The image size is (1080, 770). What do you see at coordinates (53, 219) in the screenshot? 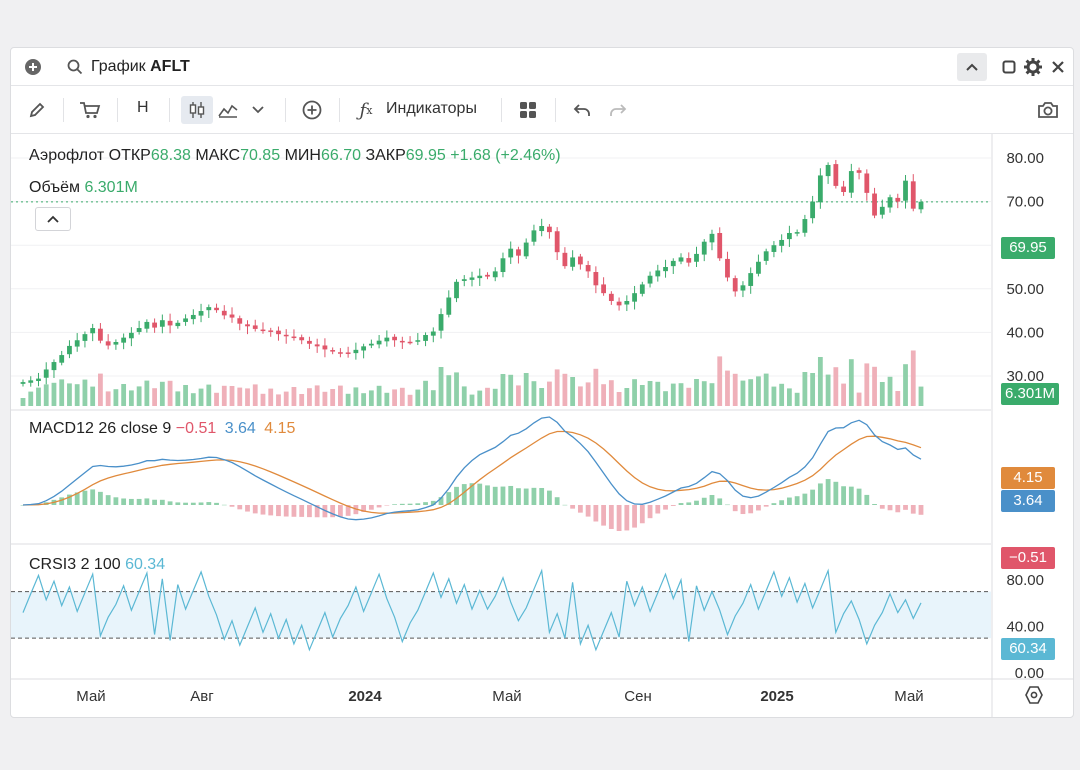
I see `collapse-legend-button` at bounding box center [53, 219].